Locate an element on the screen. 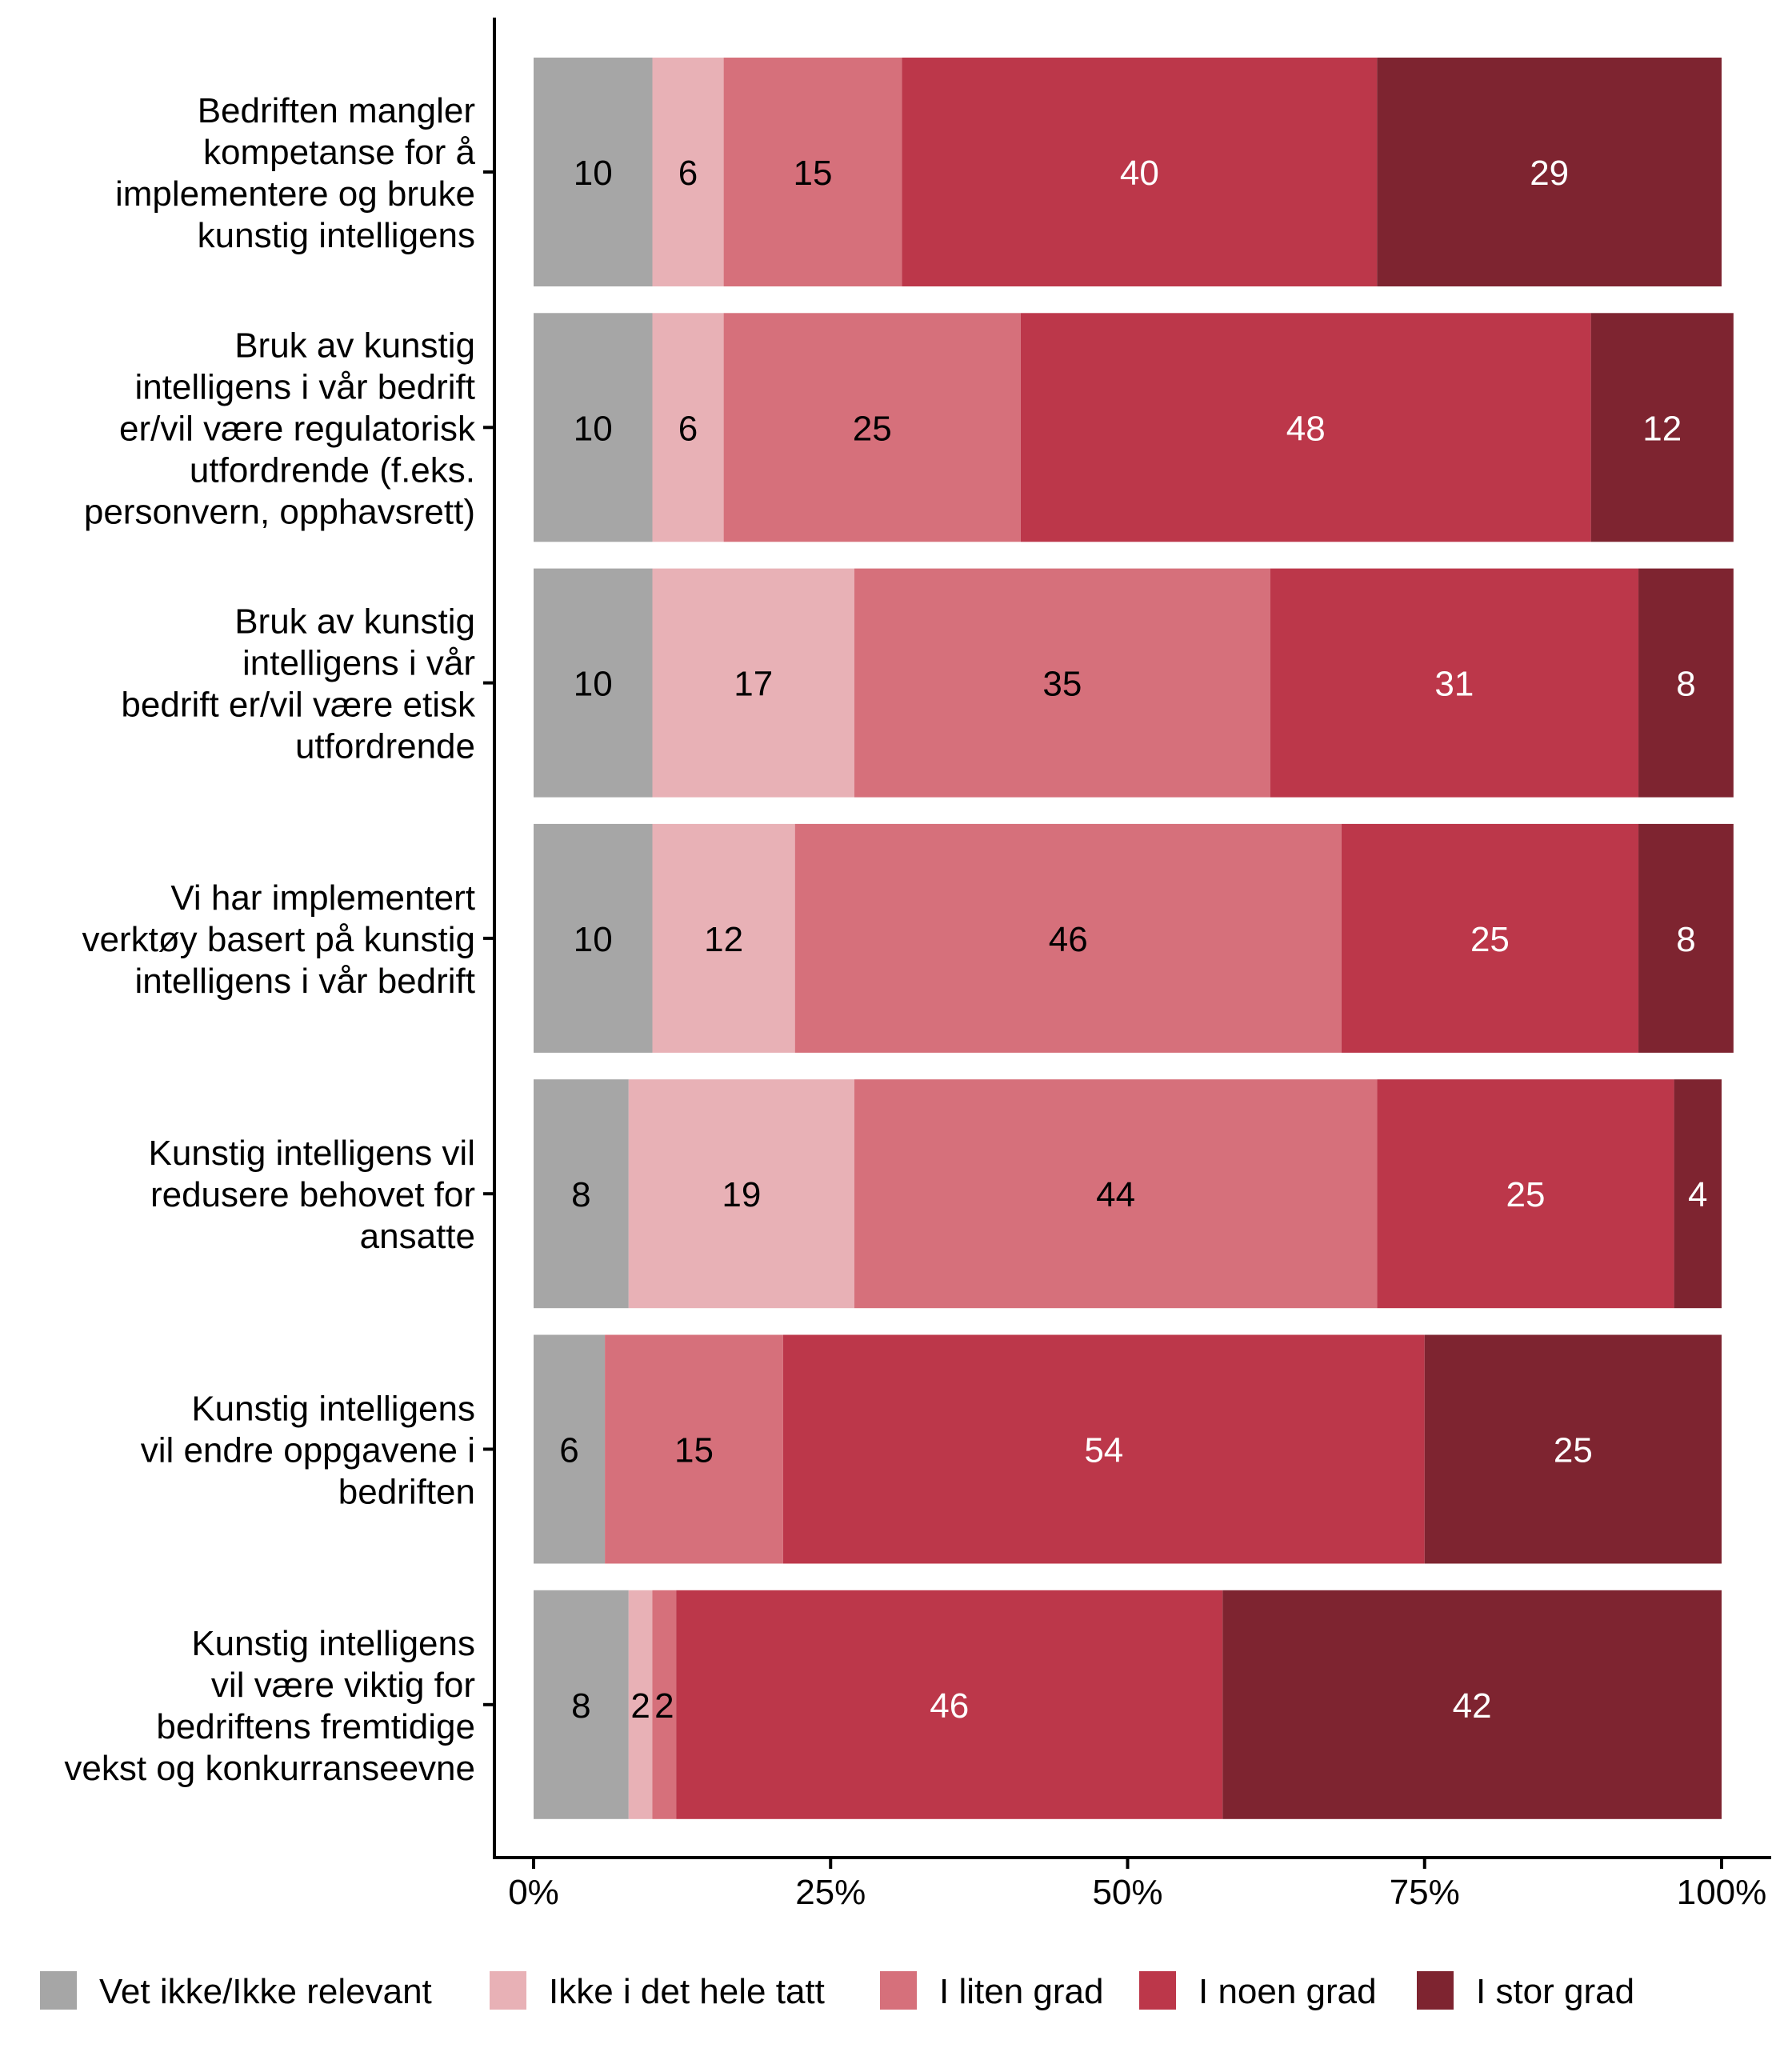  data-label: 54 is located at coordinates (1103, 1450).